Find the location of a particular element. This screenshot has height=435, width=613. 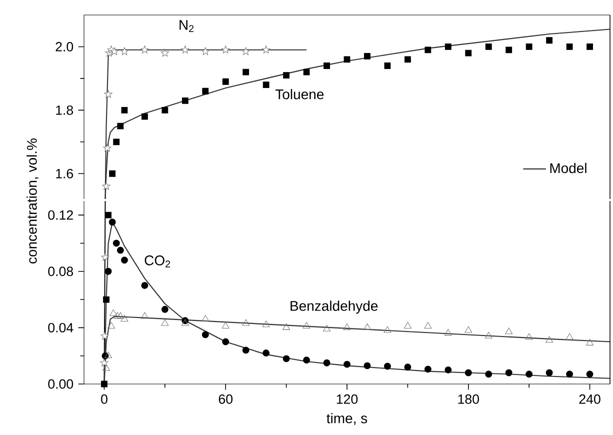

x-tick-label: 60 is located at coordinates (225, 399).